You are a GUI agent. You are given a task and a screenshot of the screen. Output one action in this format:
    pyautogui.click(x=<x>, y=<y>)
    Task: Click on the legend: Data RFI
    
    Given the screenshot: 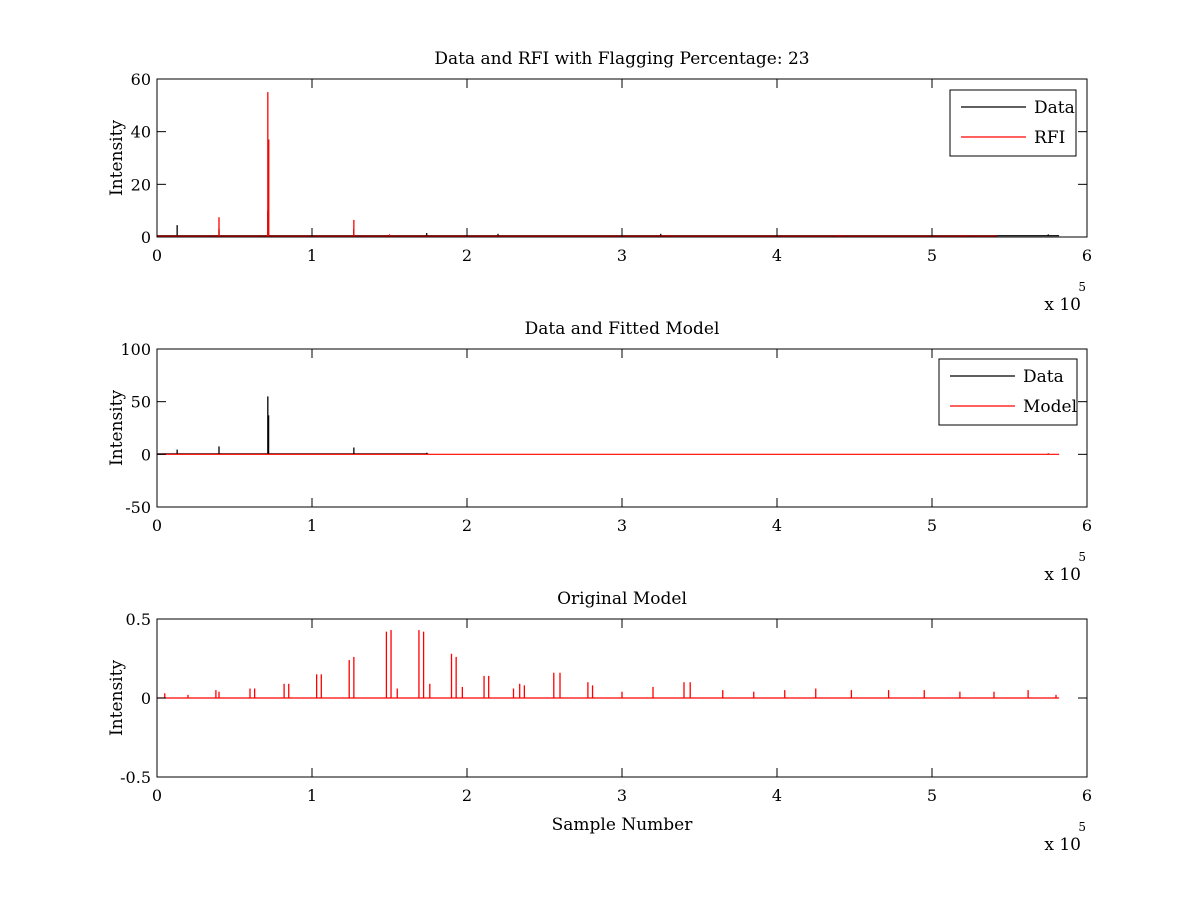 What is the action you would take?
    pyautogui.click(x=1013, y=123)
    